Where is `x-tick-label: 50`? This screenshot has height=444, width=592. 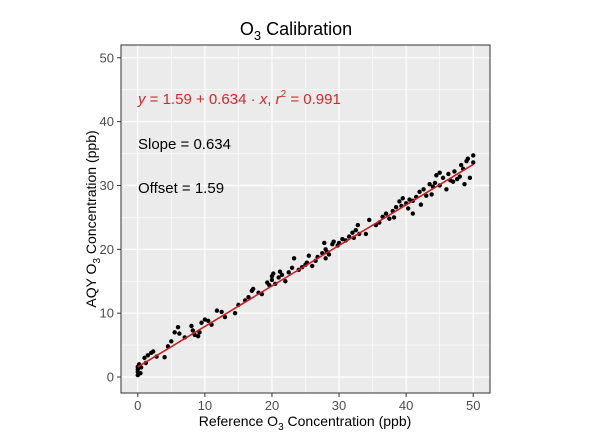 x-tick-label: 50 is located at coordinates (473, 405).